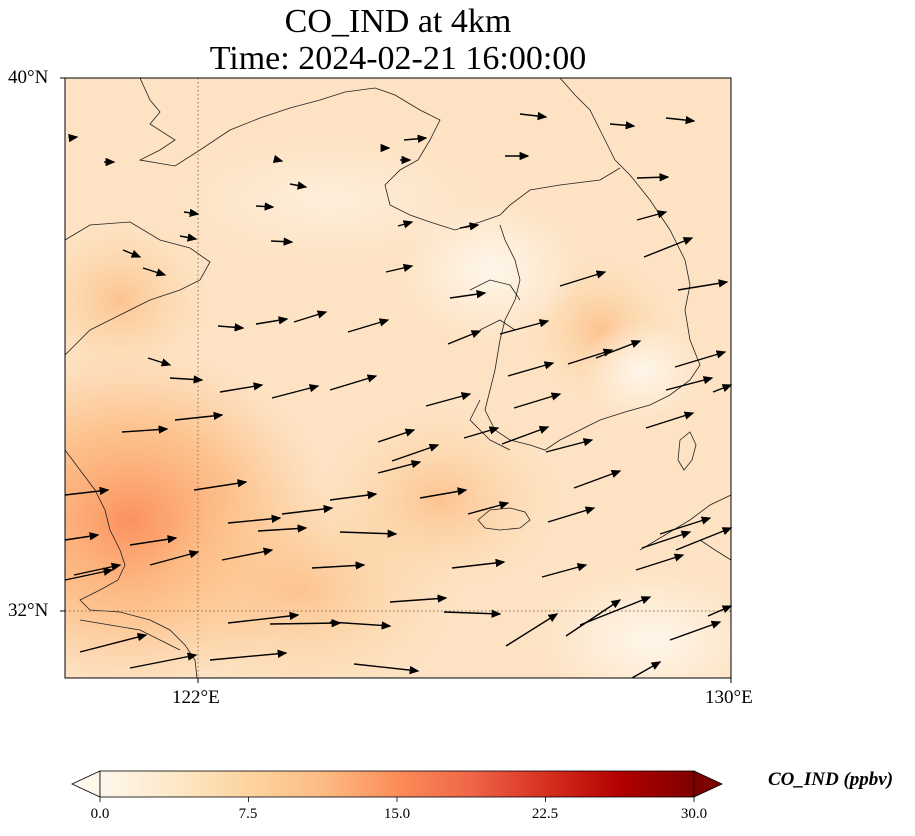 The image size is (915, 836). I want to click on tsushima-island, so click(687, 451).